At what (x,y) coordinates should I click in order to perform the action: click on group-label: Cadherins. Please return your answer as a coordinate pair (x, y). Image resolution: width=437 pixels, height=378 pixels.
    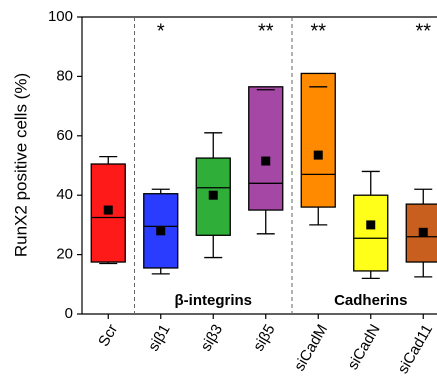
    Looking at the image, I should click on (370, 300).